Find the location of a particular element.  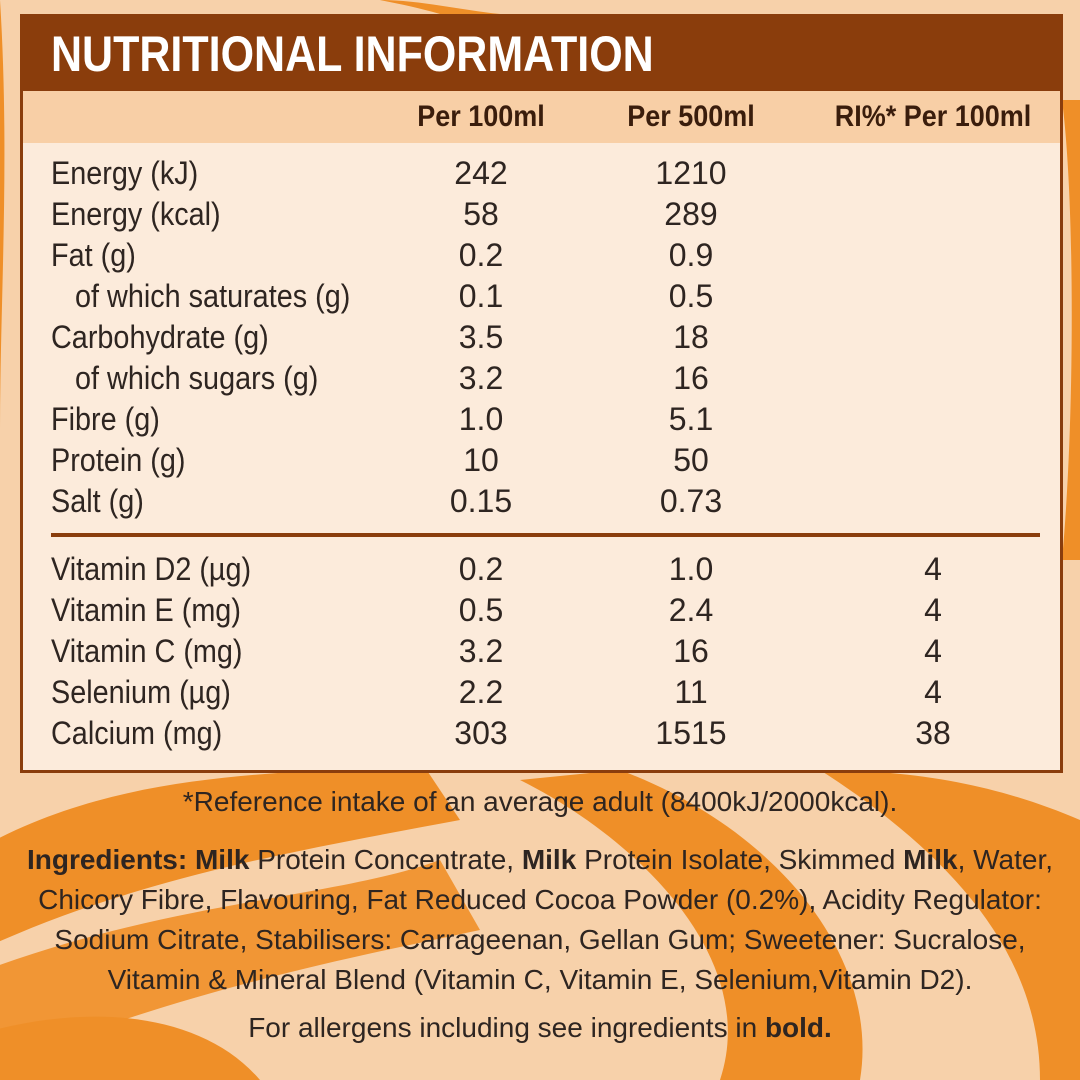

nutrient-label: Salt (g) is located at coordinates (97, 501).